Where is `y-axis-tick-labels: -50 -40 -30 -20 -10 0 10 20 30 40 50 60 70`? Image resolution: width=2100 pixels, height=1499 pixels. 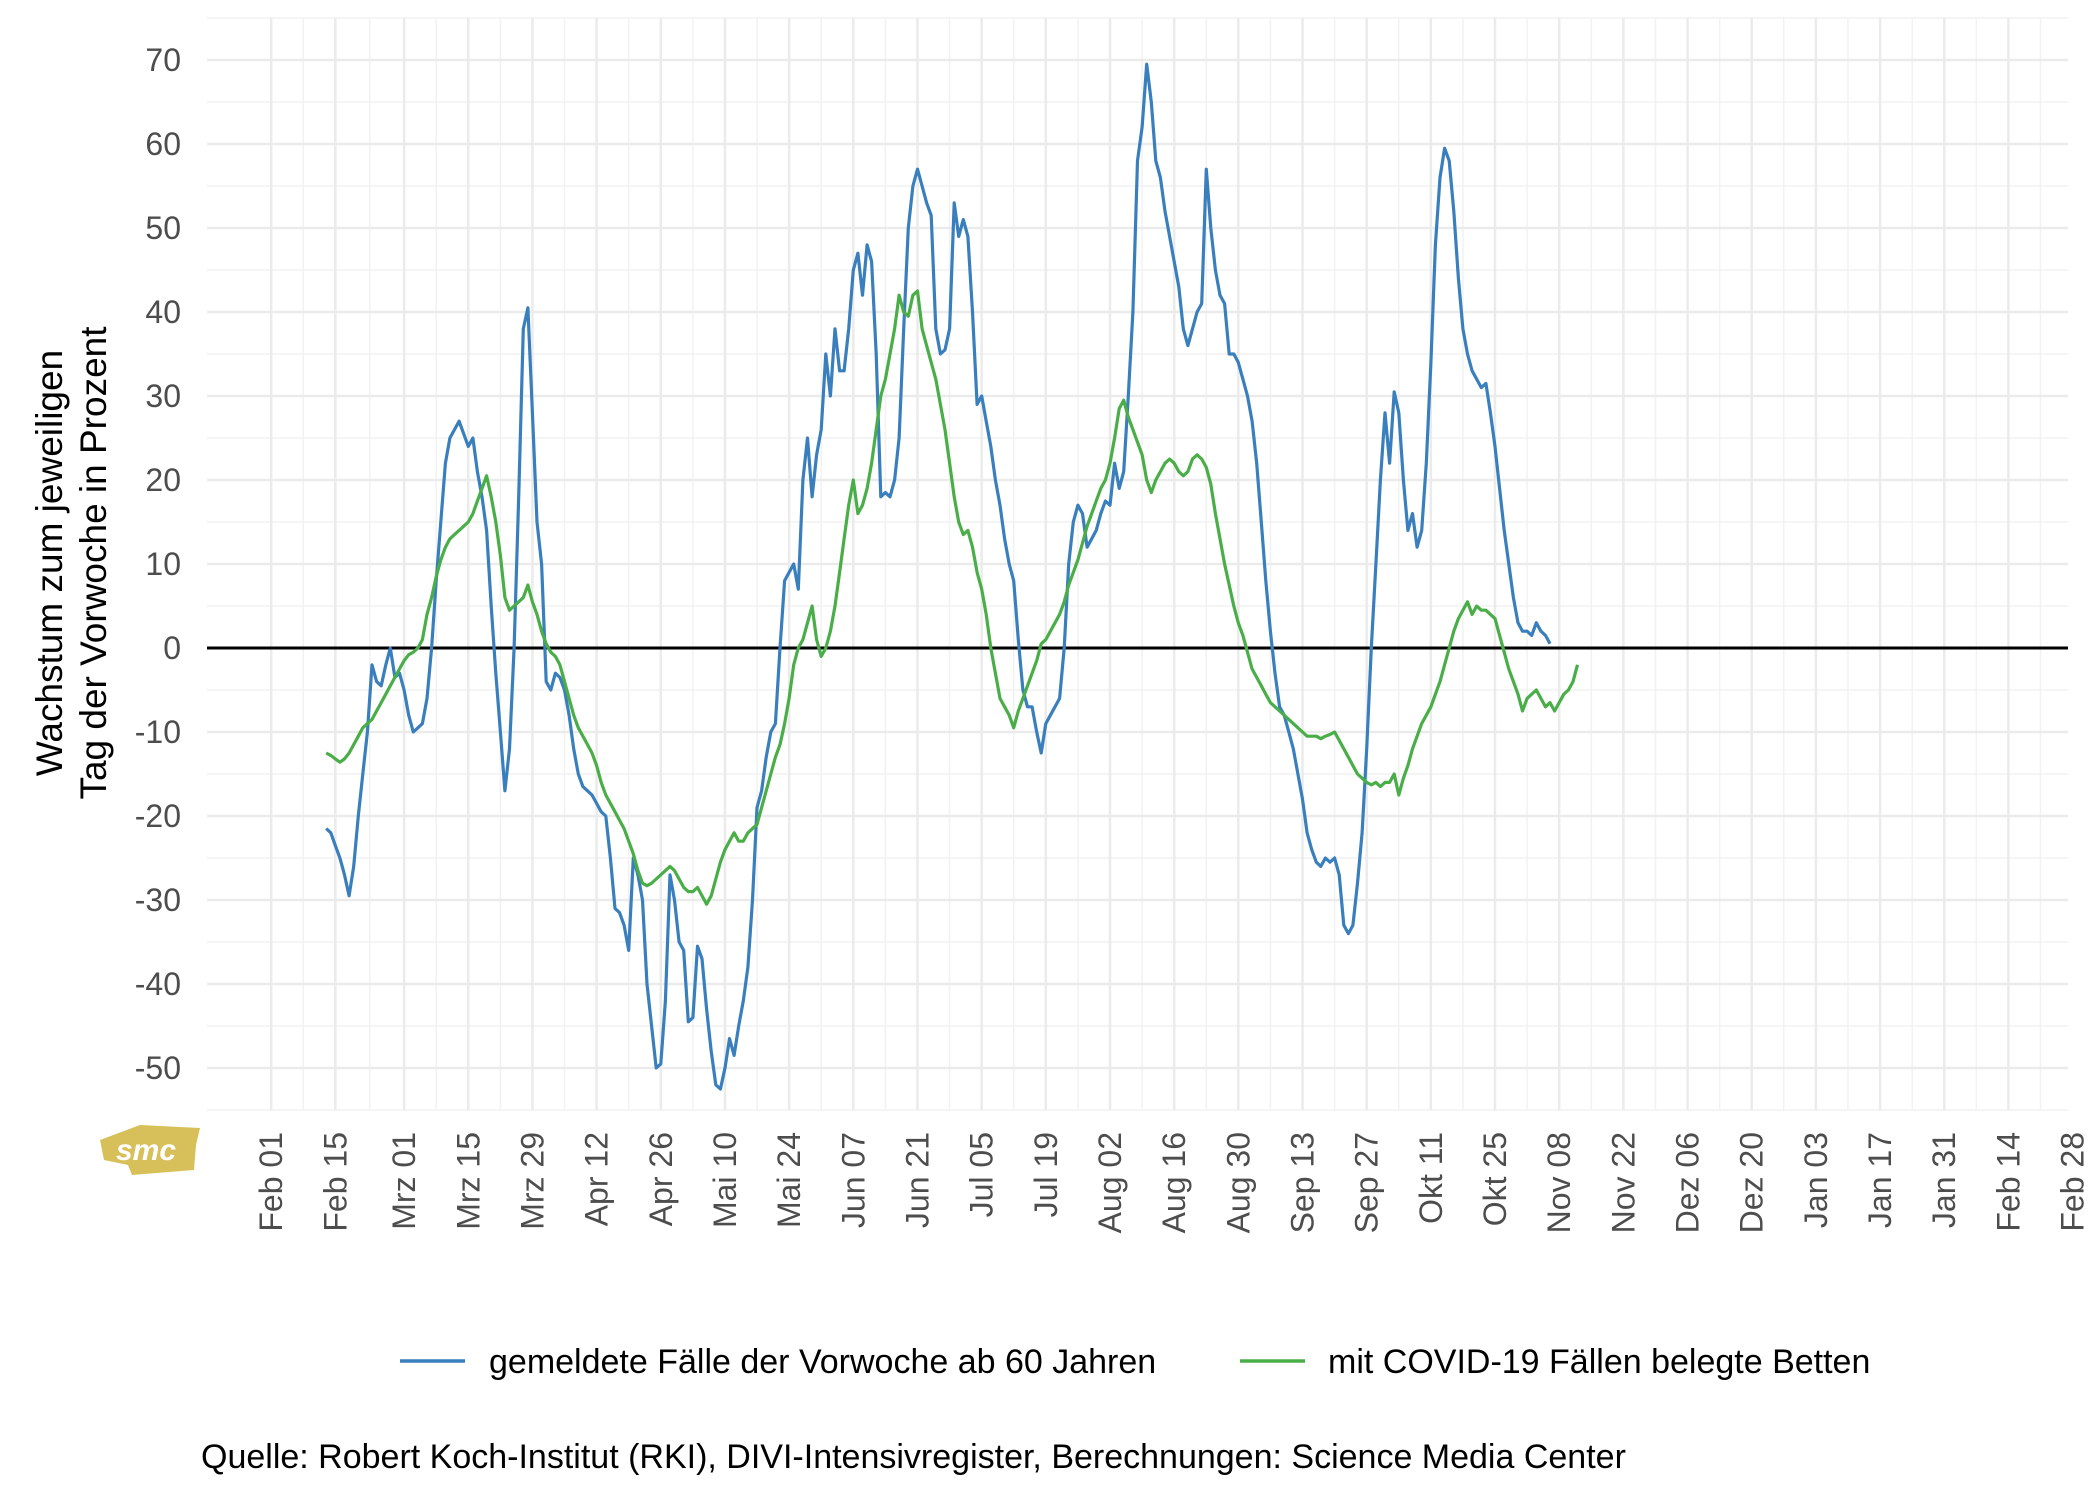 y-axis-tick-labels: -50 -40 -30 -20 -10 0 10 20 30 40 50 60 70 is located at coordinates (158, 564).